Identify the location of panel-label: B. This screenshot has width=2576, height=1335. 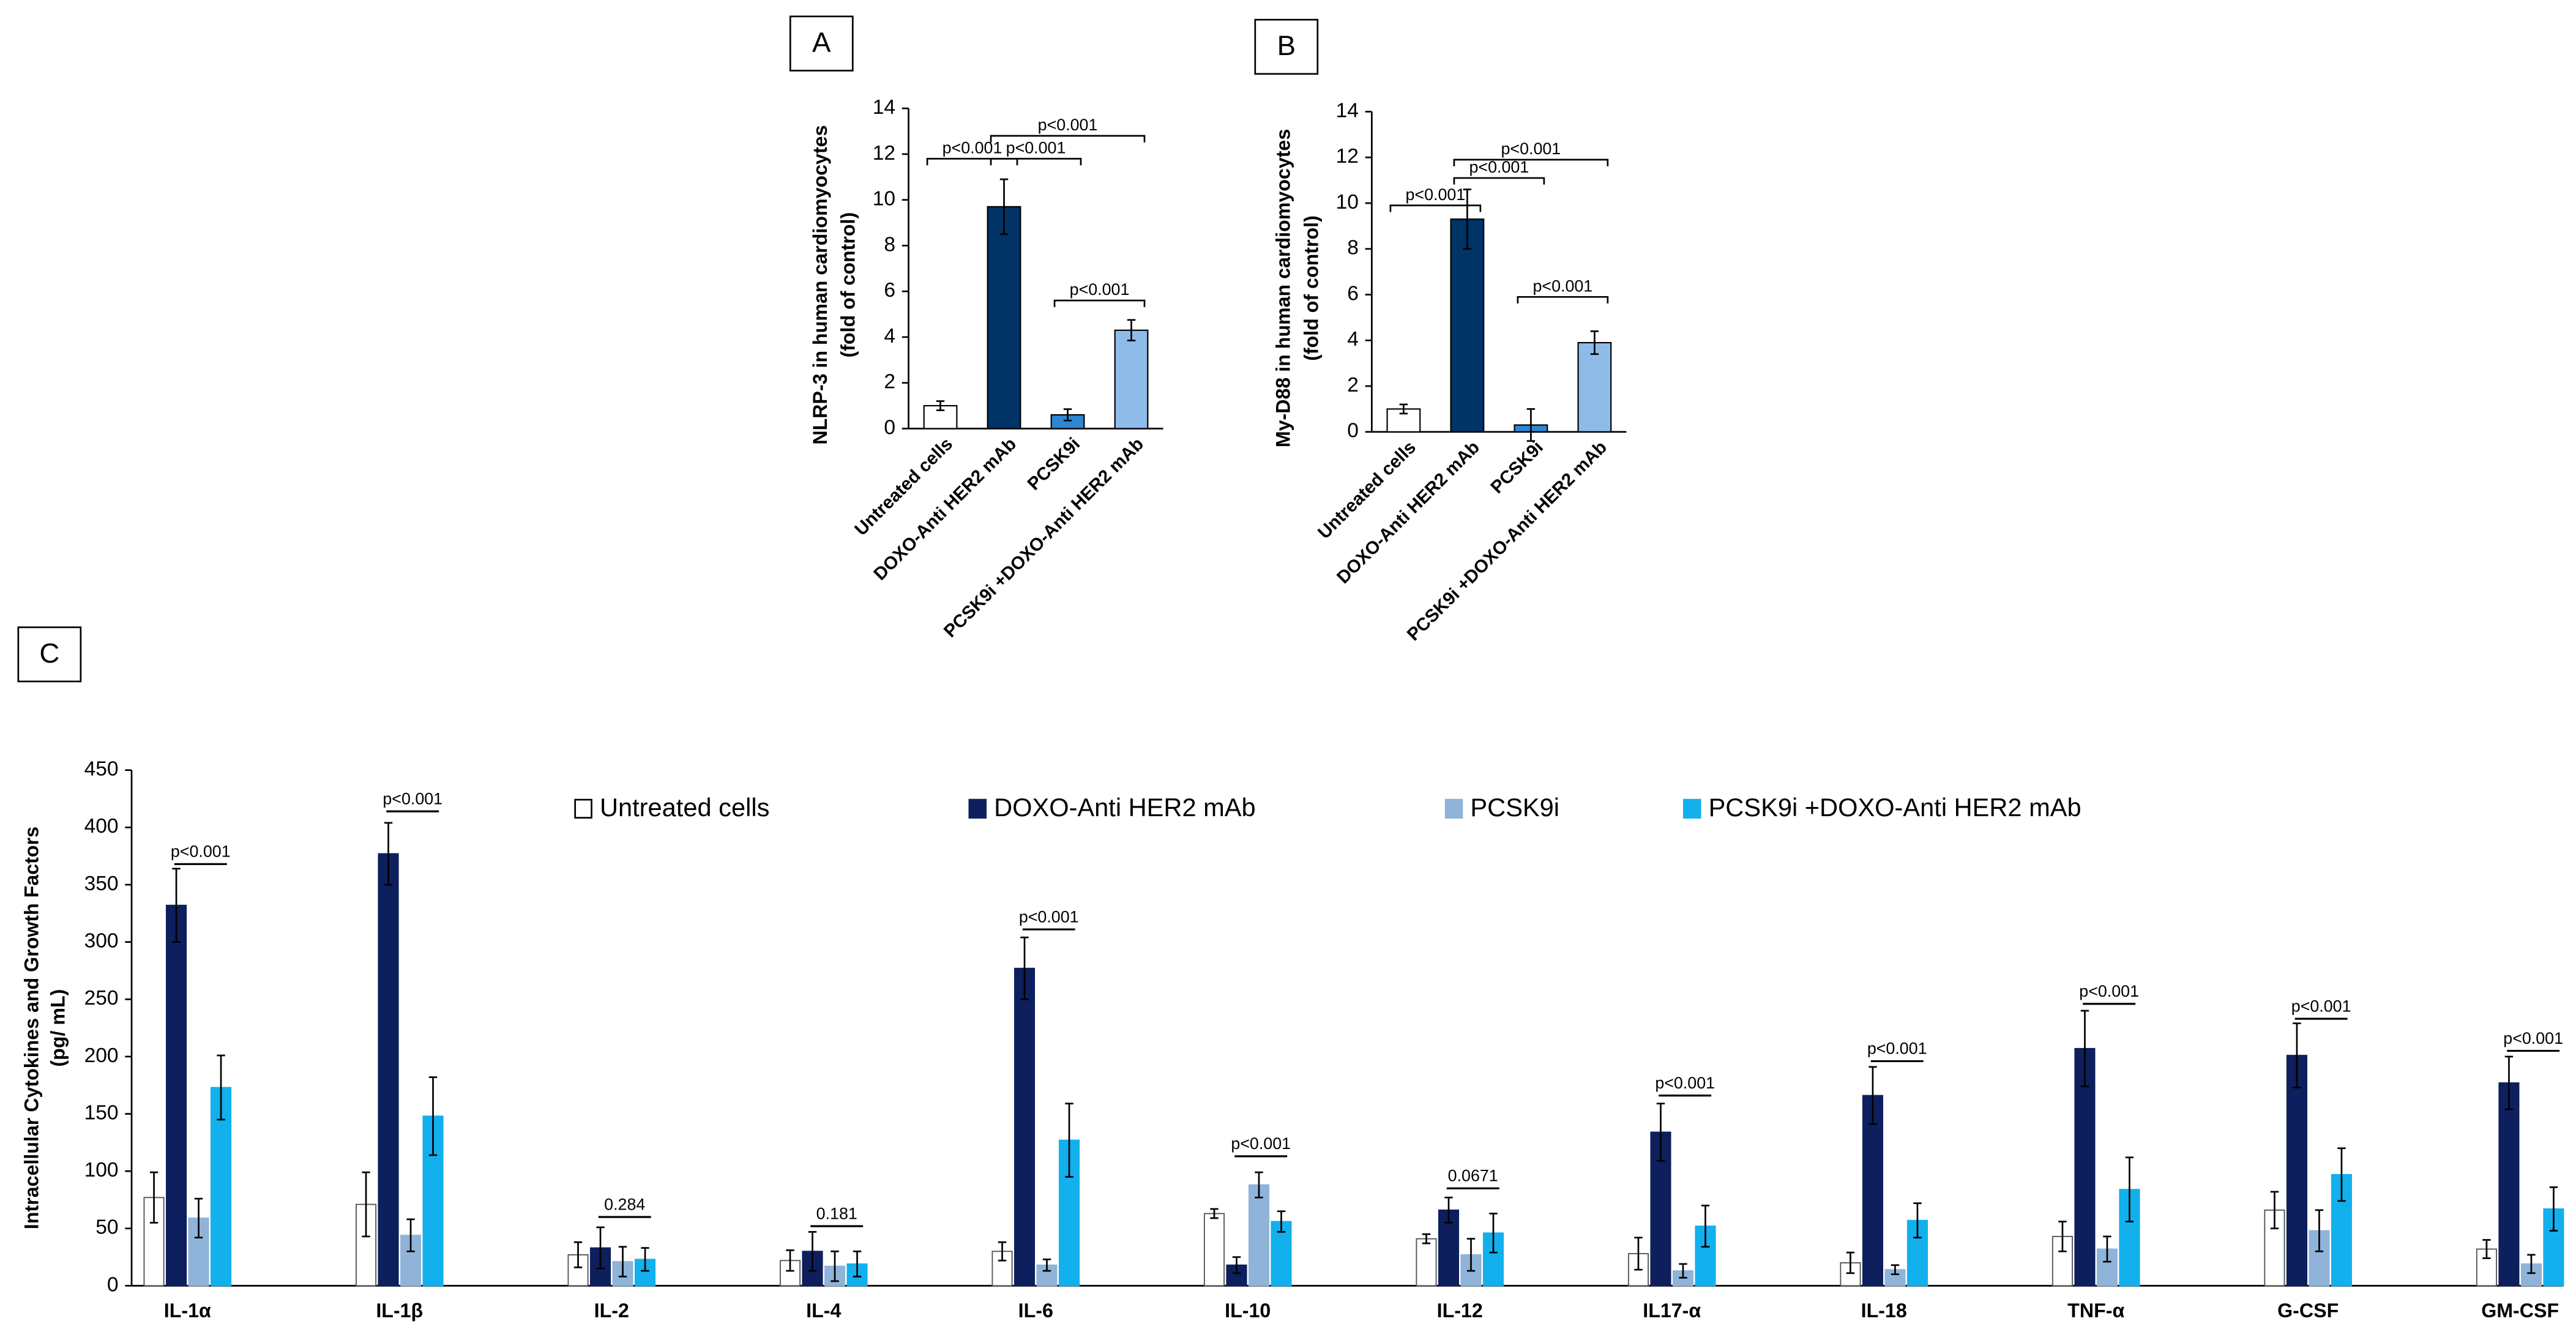
(1286, 45).